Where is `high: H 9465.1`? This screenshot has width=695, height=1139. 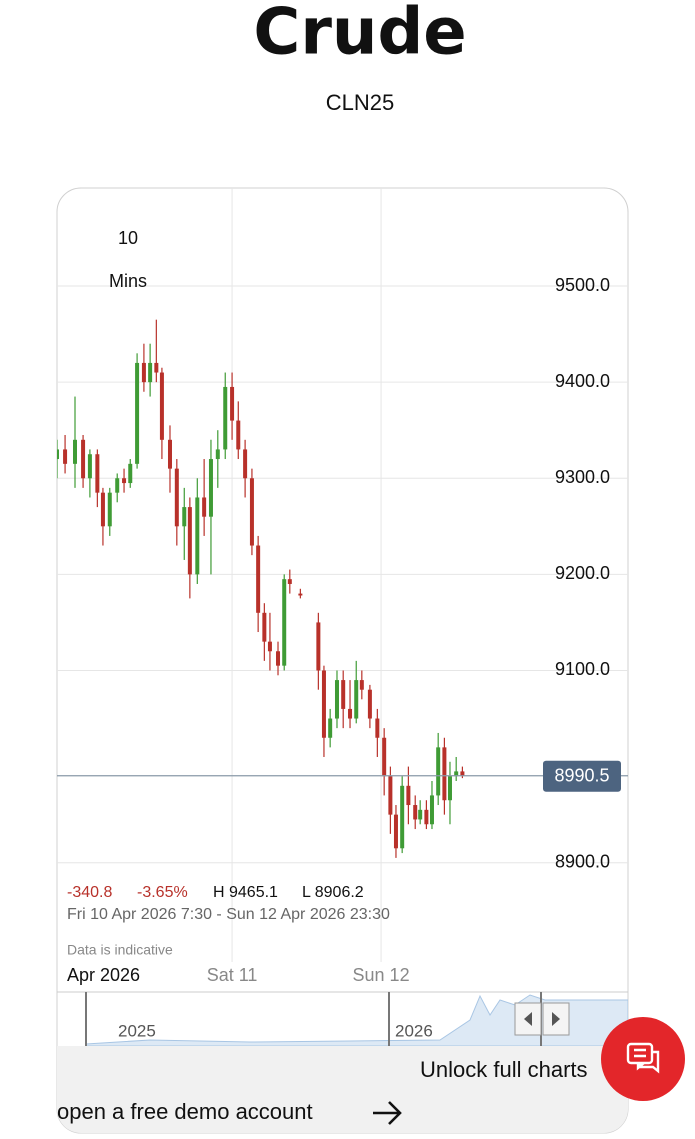 high: H 9465.1 is located at coordinates (245, 892).